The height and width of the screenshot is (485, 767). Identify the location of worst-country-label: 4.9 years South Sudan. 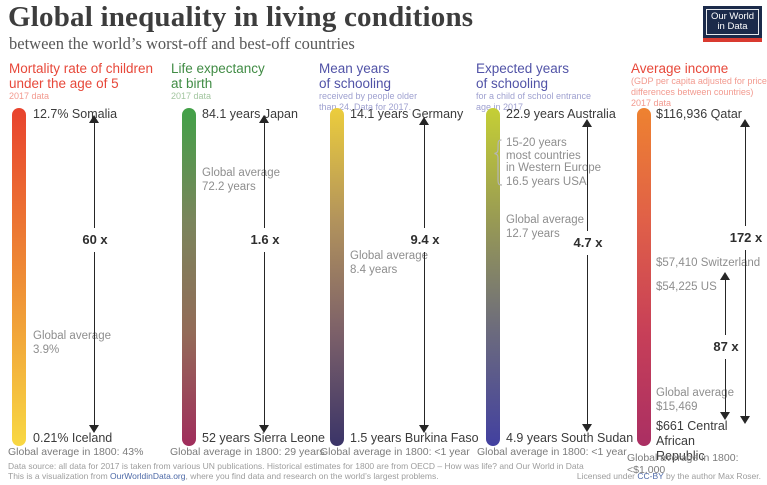
(570, 438).